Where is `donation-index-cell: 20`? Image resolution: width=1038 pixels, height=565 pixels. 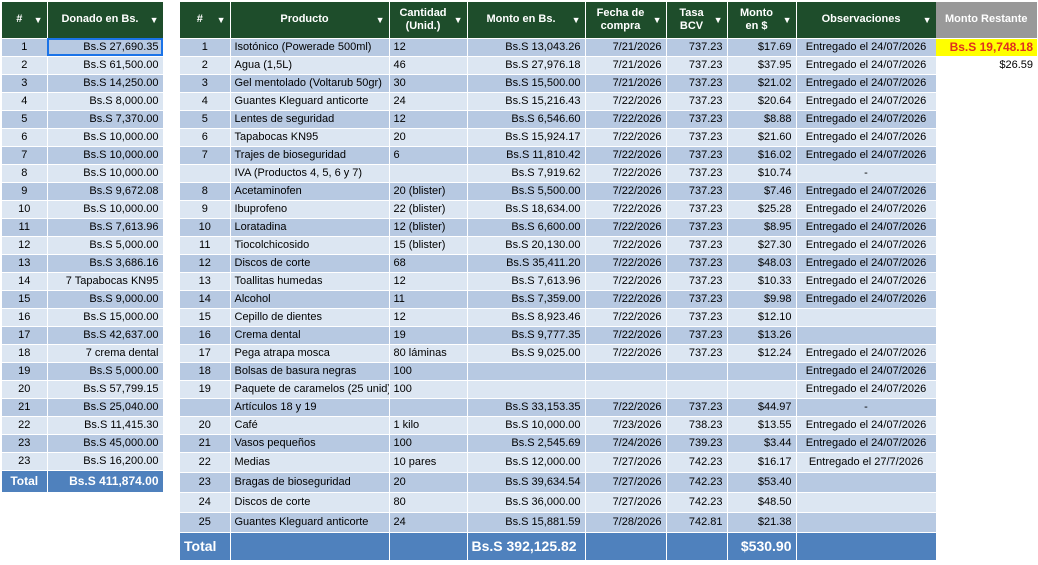 donation-index-cell: 20 is located at coordinates (25, 389).